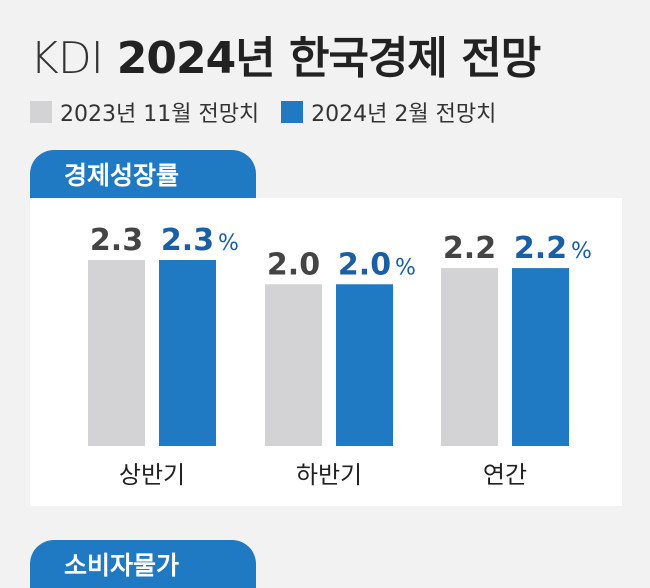 This screenshot has height=588, width=650. What do you see at coordinates (469, 248) in the screenshot?
I see `data-label-2-0: 2.2` at bounding box center [469, 248].